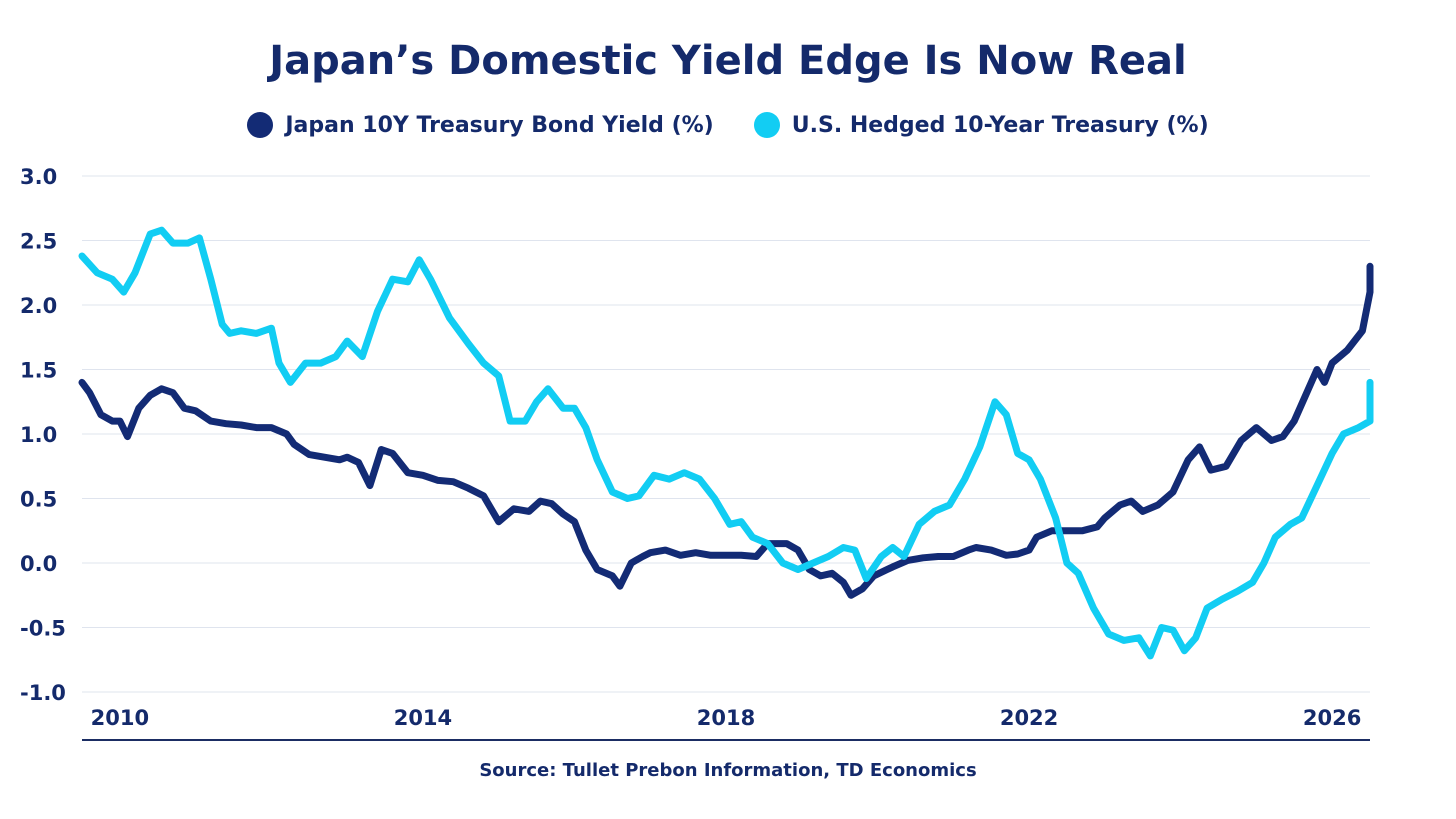  I want to click on y-tick-label-7: -0.5, so click(43, 629).